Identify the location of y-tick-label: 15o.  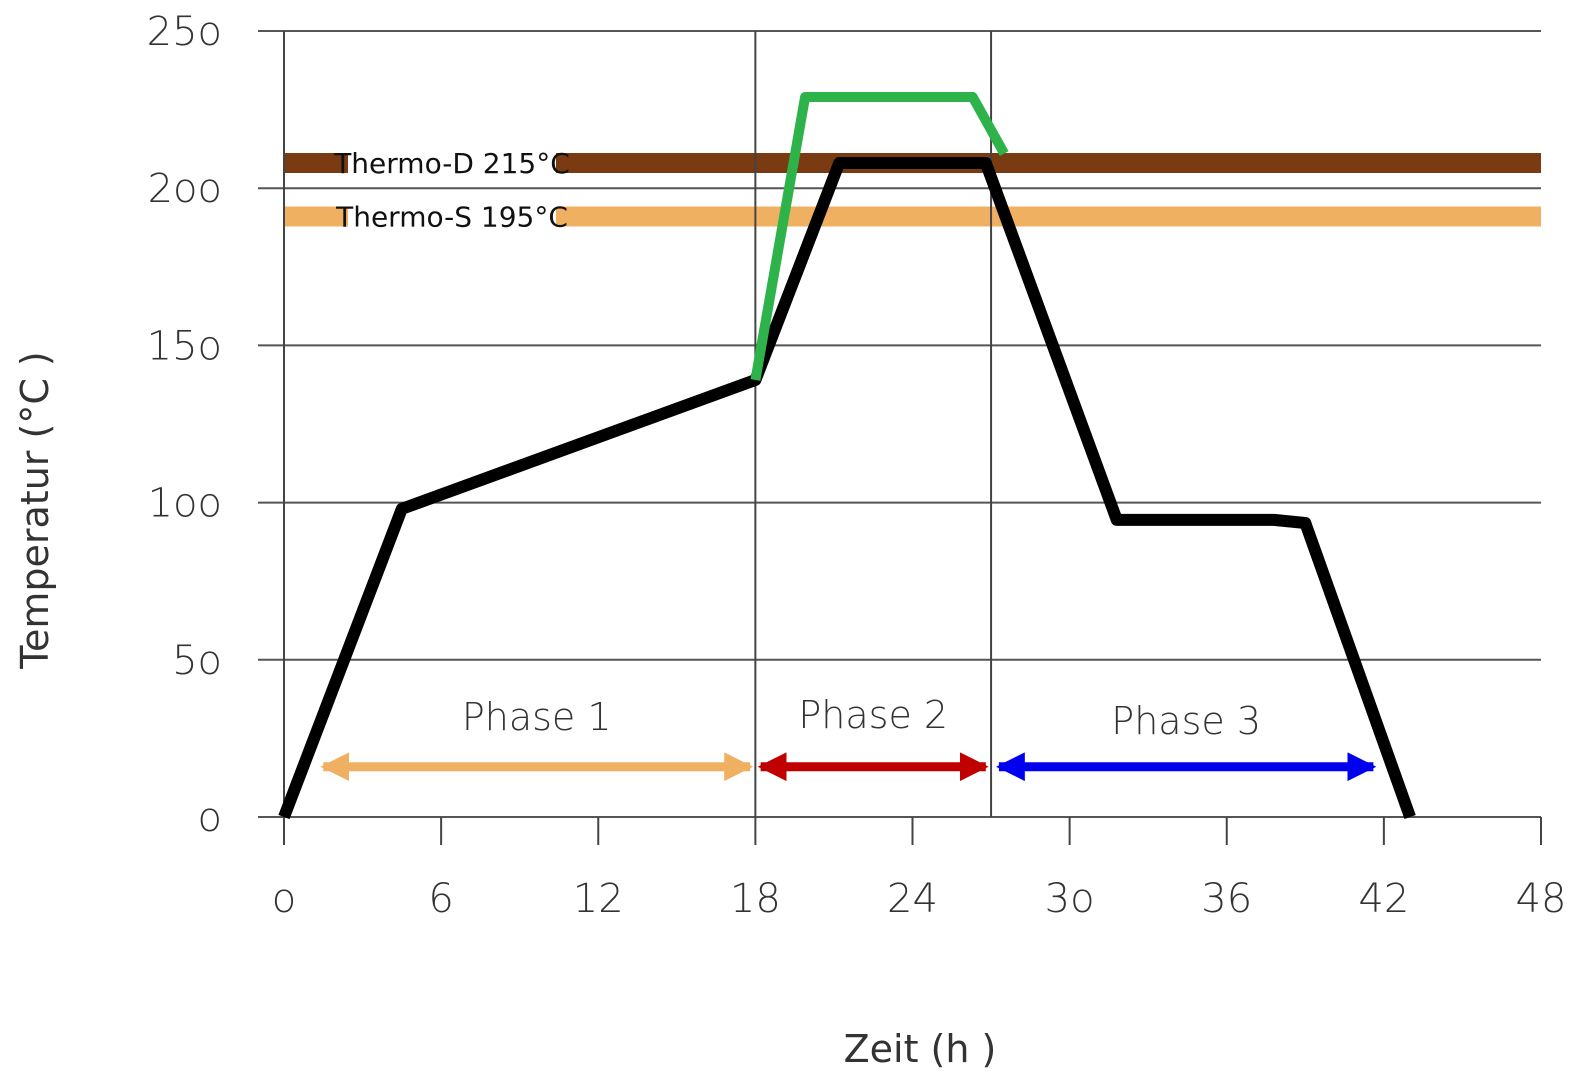
(184, 346).